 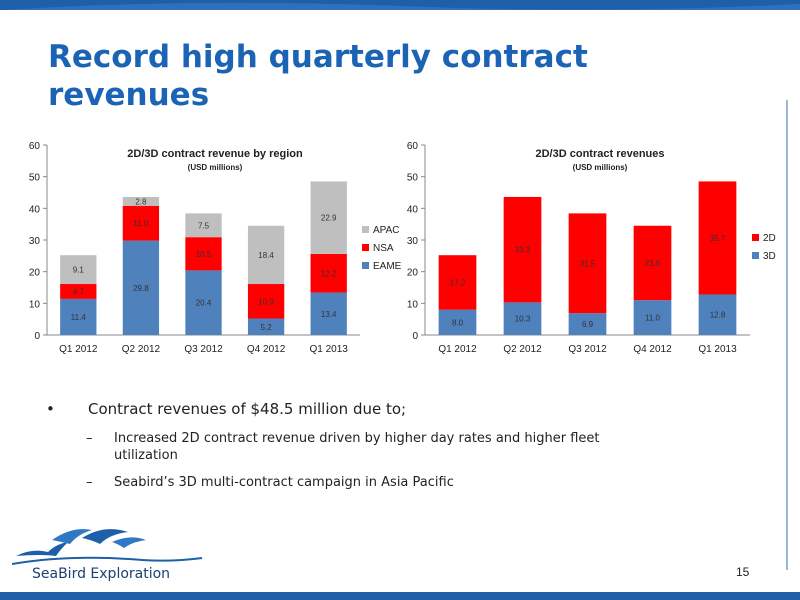 I want to click on data-label: 2.8, so click(x=141, y=201).